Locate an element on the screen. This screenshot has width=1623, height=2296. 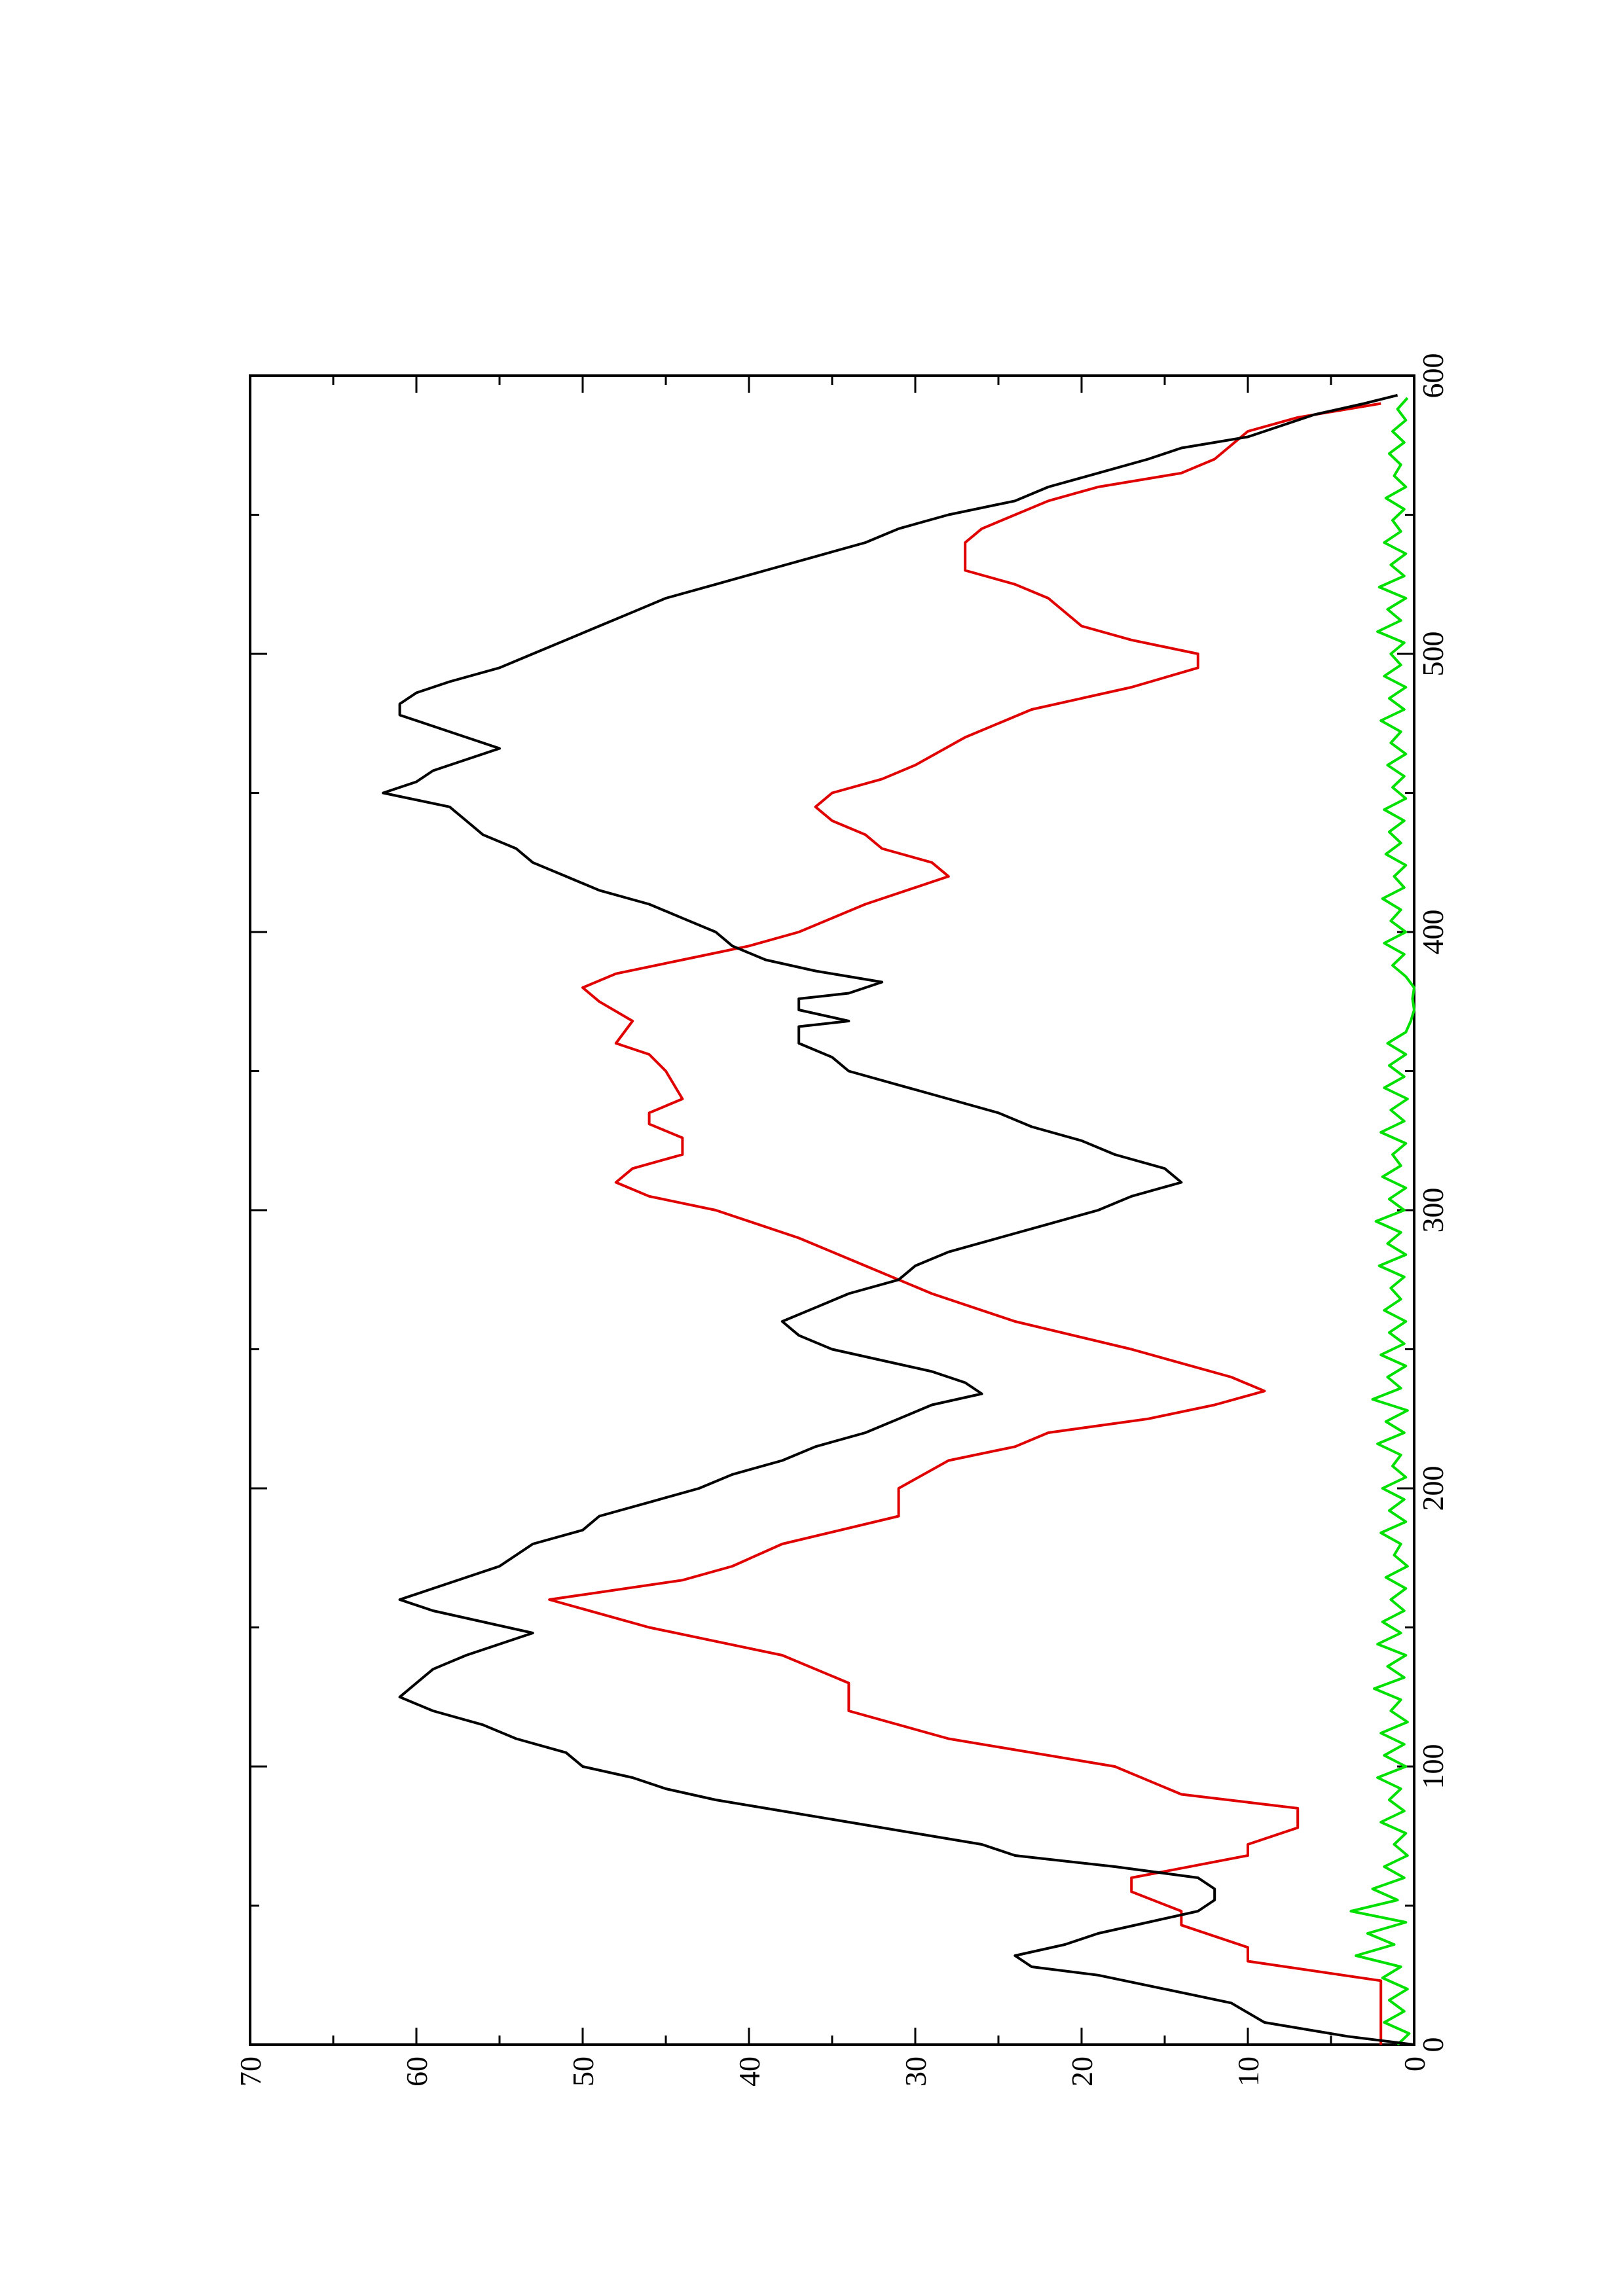
y-tick-label: 10 is located at coordinates (1248, 2071).